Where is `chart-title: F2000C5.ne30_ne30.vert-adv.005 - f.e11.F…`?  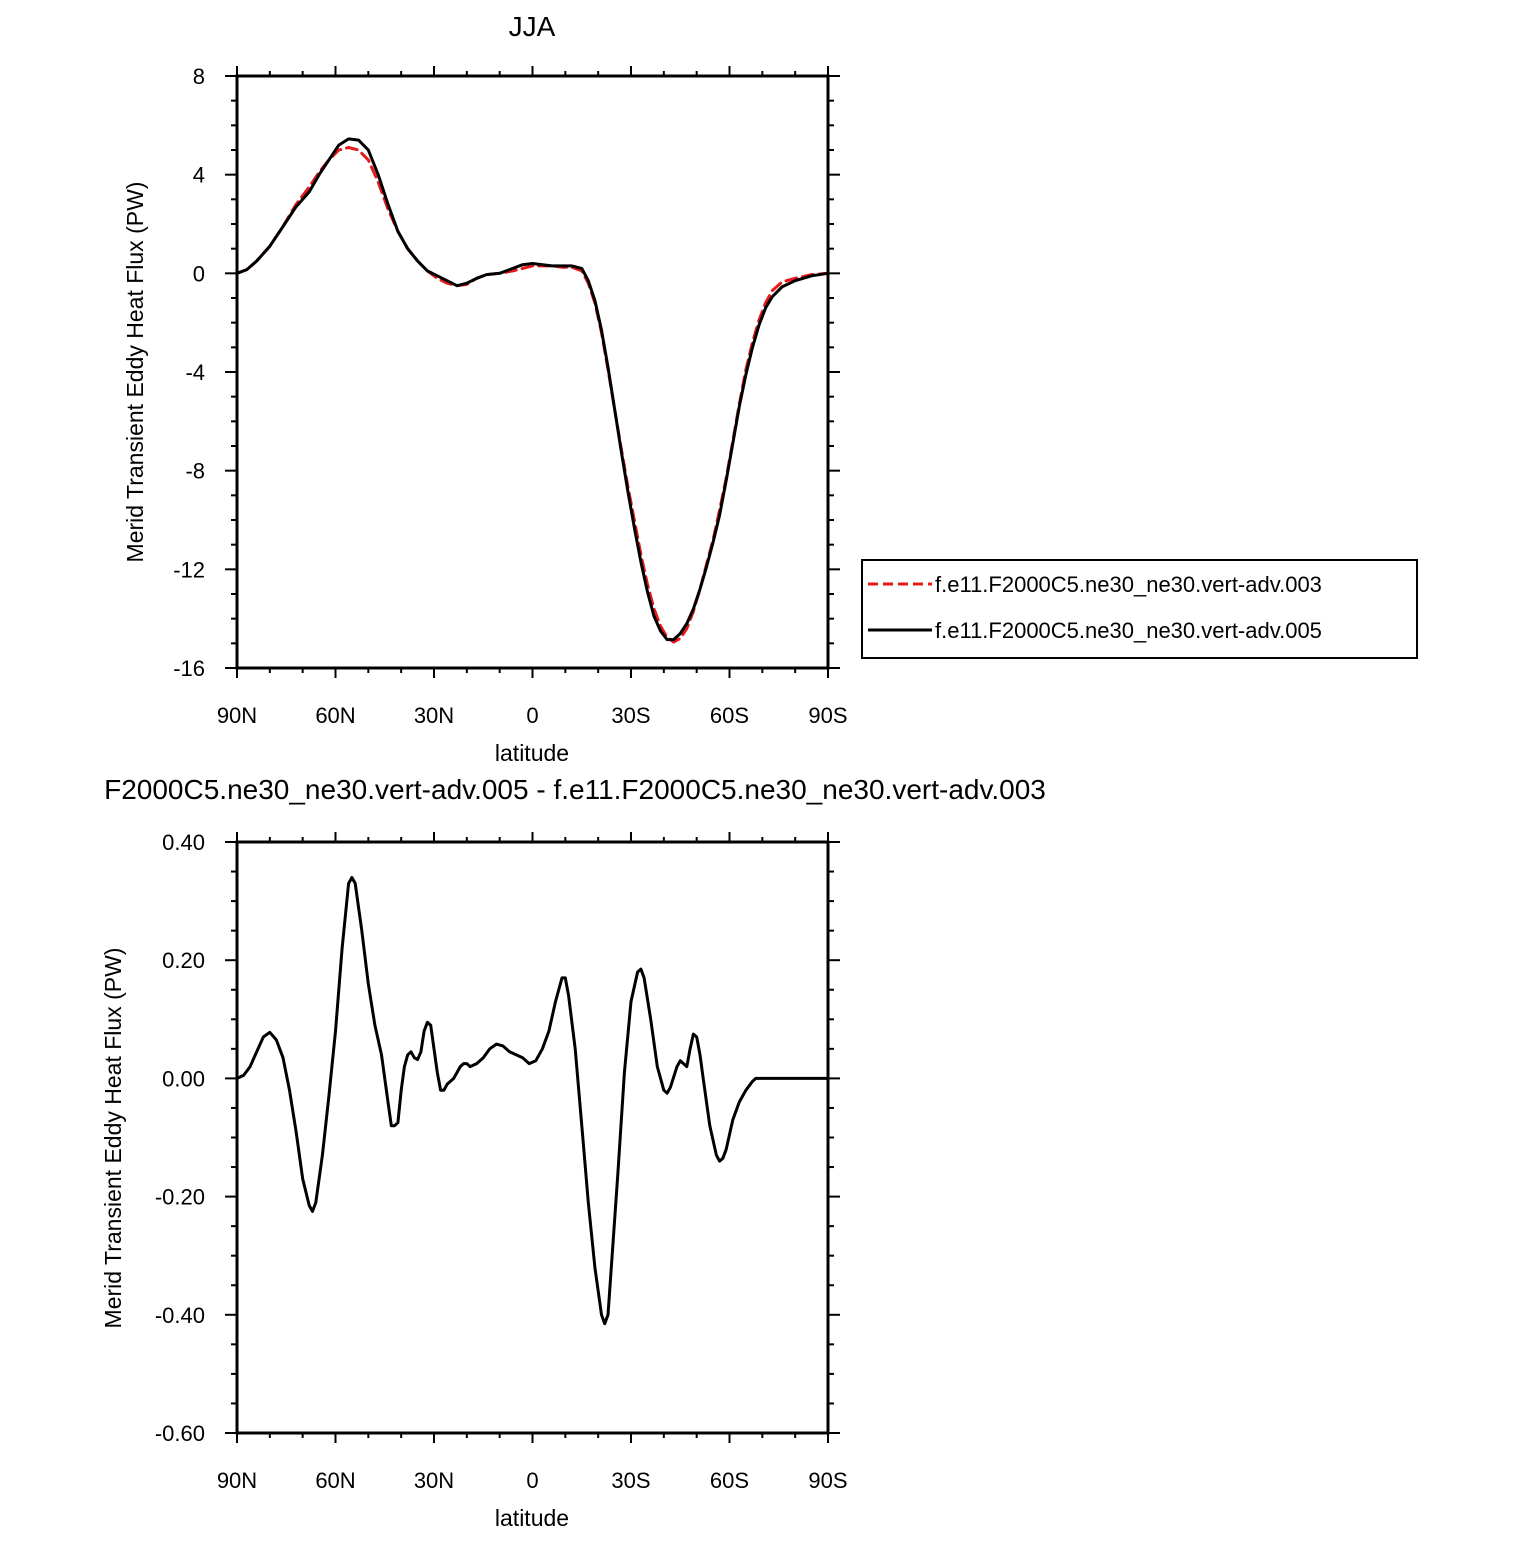 chart-title: F2000C5.ne30_ne30.vert-adv.005 - f.e11.F… is located at coordinates (575, 789).